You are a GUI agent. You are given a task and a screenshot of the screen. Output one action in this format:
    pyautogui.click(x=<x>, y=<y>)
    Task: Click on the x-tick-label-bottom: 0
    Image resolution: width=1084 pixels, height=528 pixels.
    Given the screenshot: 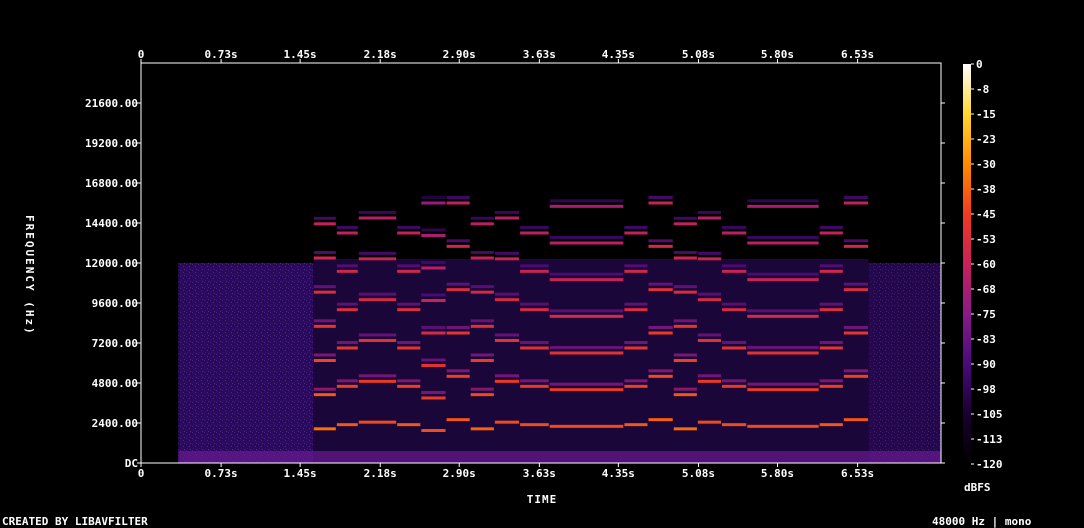 What is the action you would take?
    pyautogui.click(x=141, y=473)
    